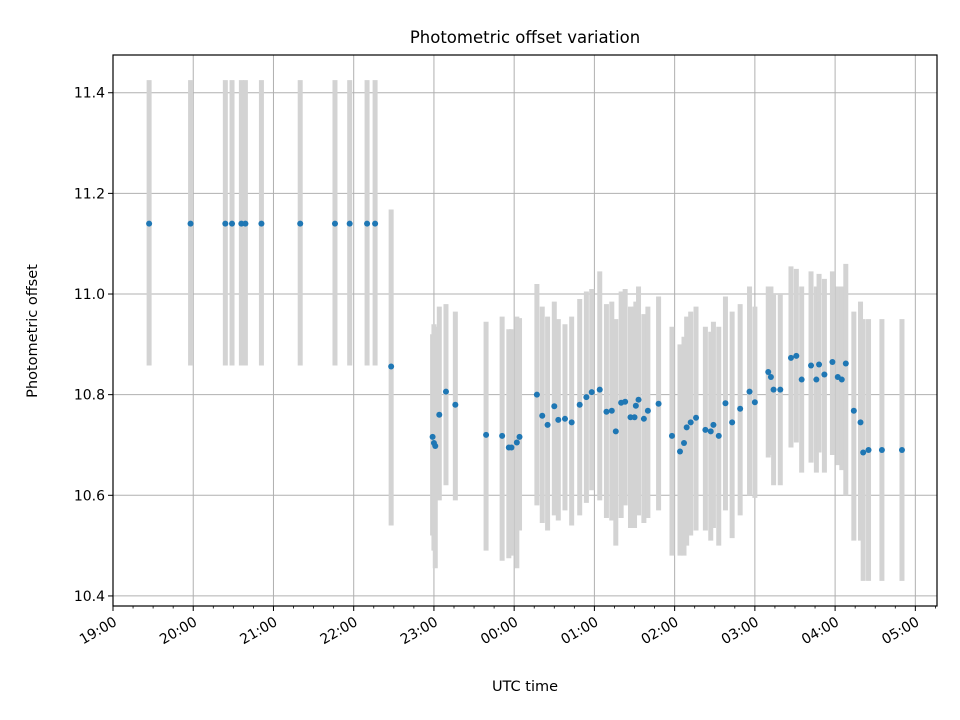 This screenshot has width=960, height=720. I want to click on x-axis-label: UTC time, so click(525, 687).